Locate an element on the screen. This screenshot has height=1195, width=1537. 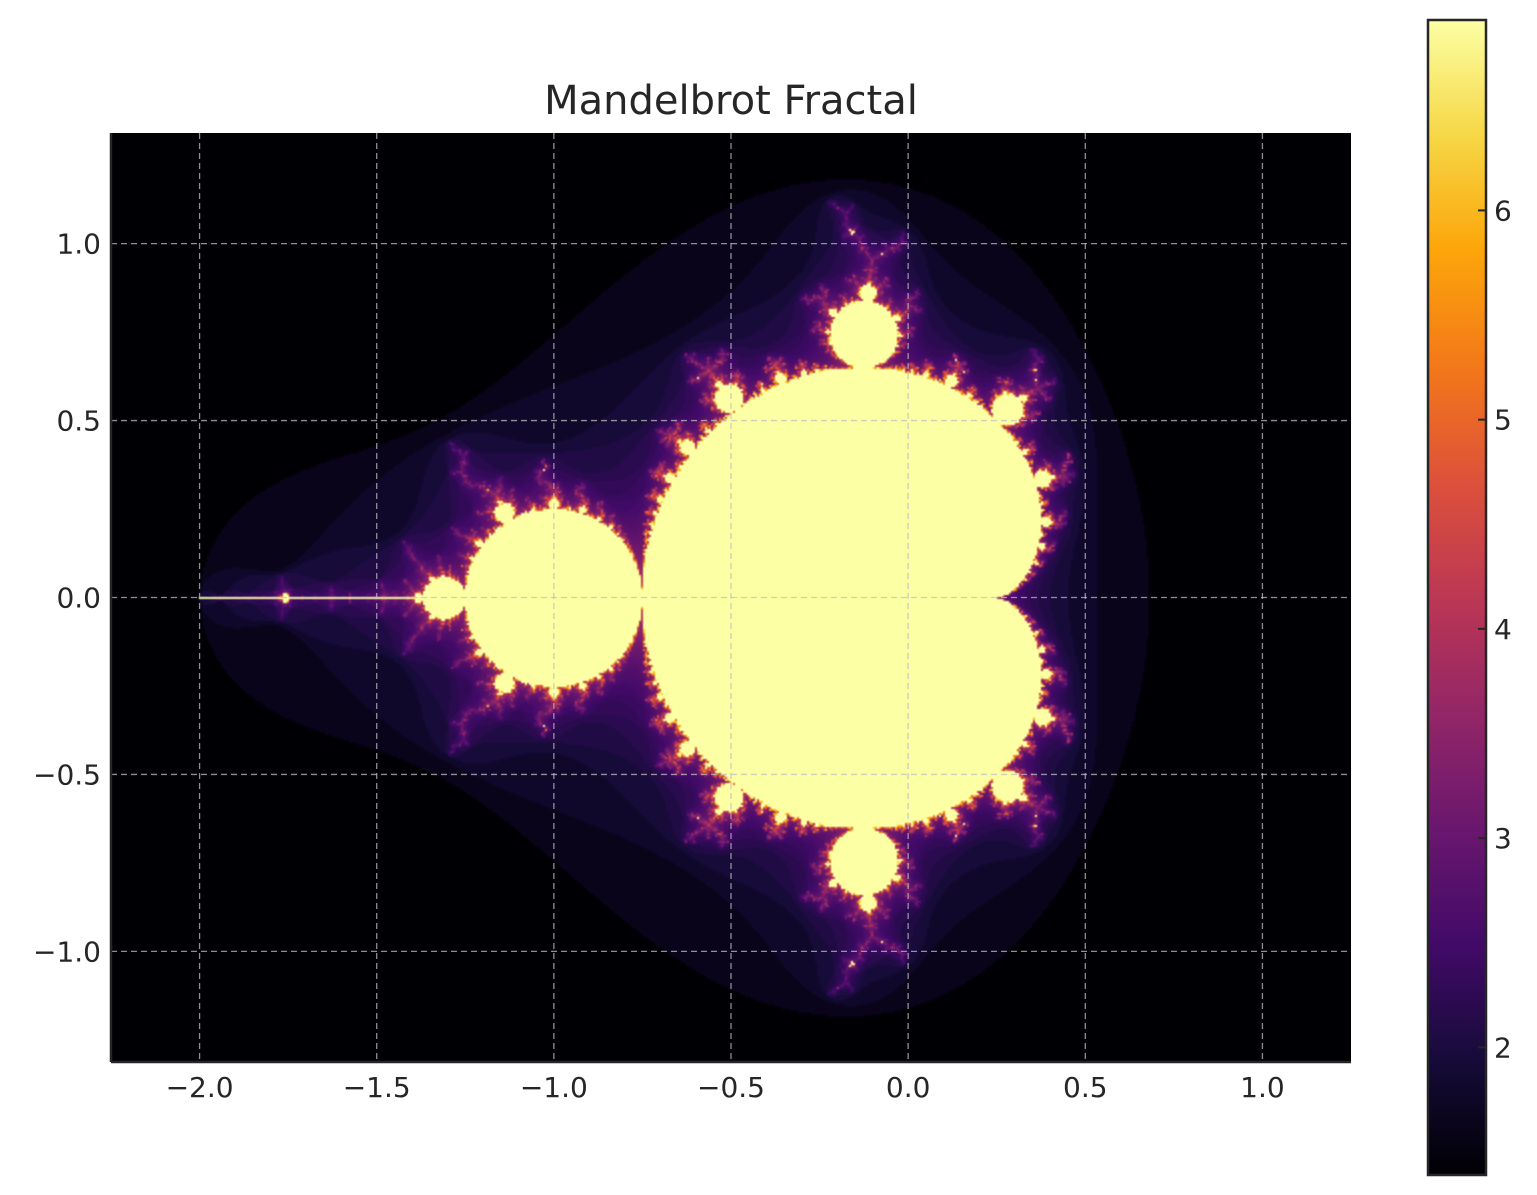
colorbar-tick-label: 2 is located at coordinates (1503, 1047).